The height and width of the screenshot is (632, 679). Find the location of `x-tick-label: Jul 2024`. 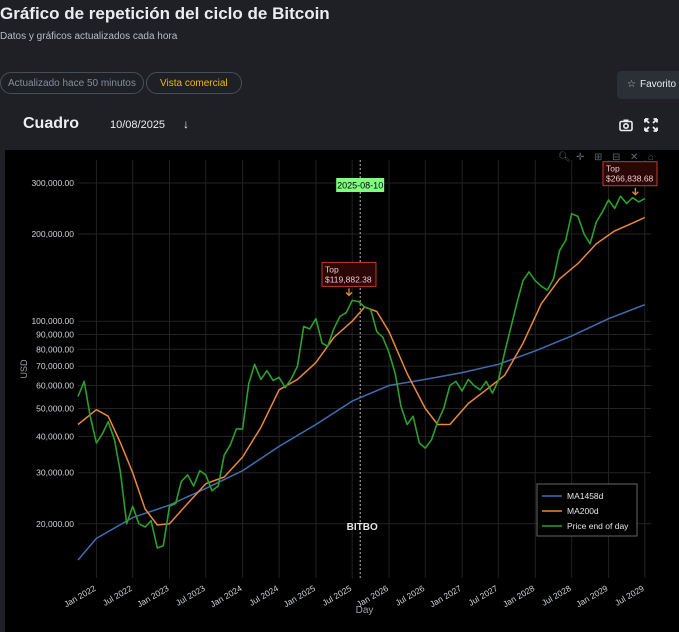

x-tick-label: Jul 2024 is located at coordinates (263, 595).